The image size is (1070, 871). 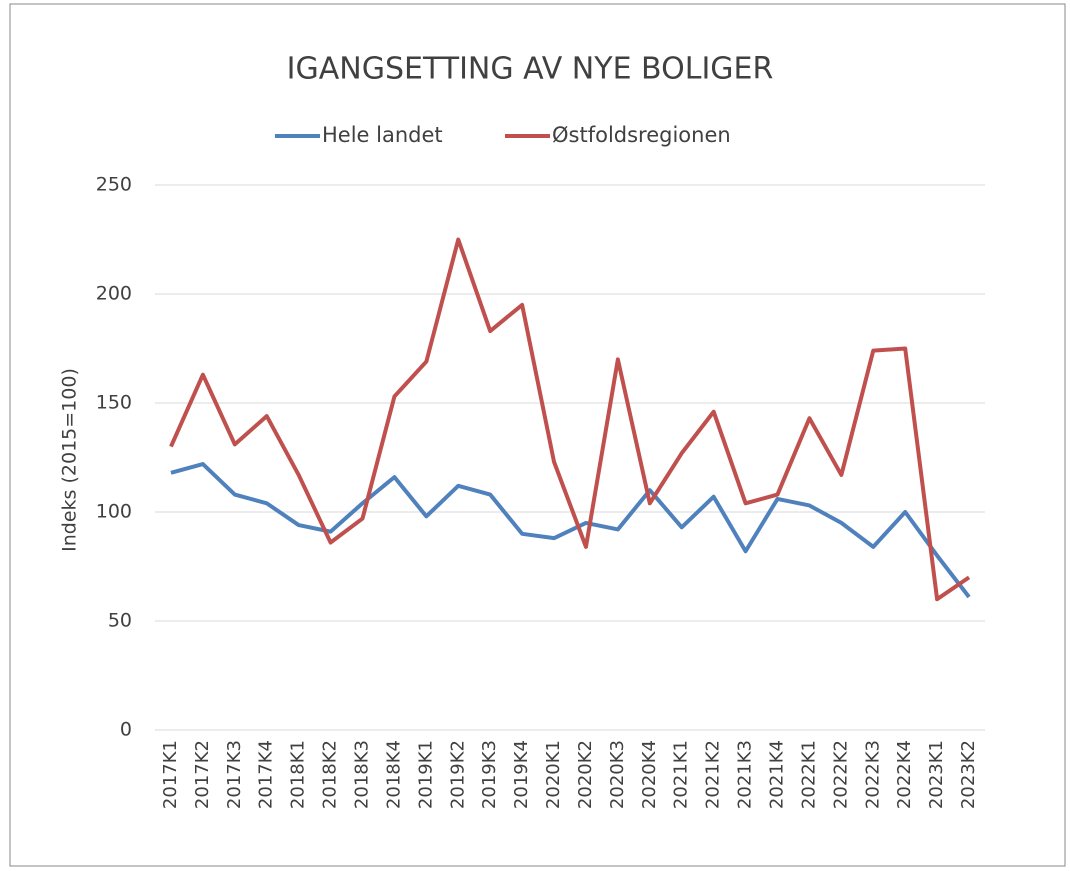 What do you see at coordinates (114, 512) in the screenshot?
I see `y-tick-label: 100` at bounding box center [114, 512].